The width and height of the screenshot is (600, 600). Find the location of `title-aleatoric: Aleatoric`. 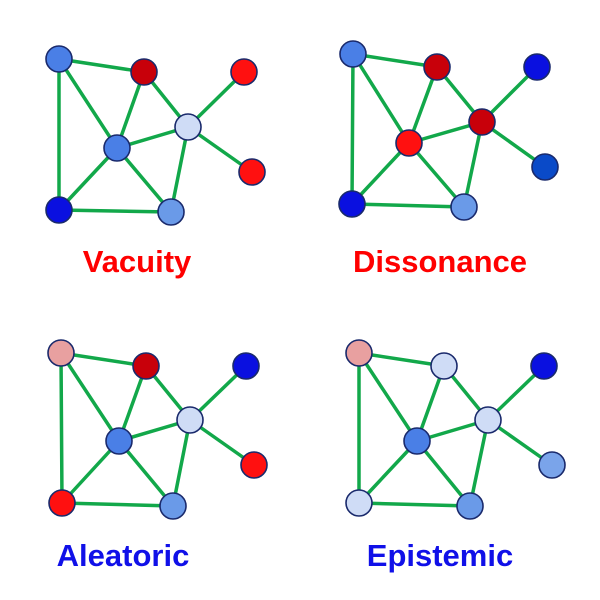

title-aleatoric: Aleatoric is located at coordinates (123, 555).